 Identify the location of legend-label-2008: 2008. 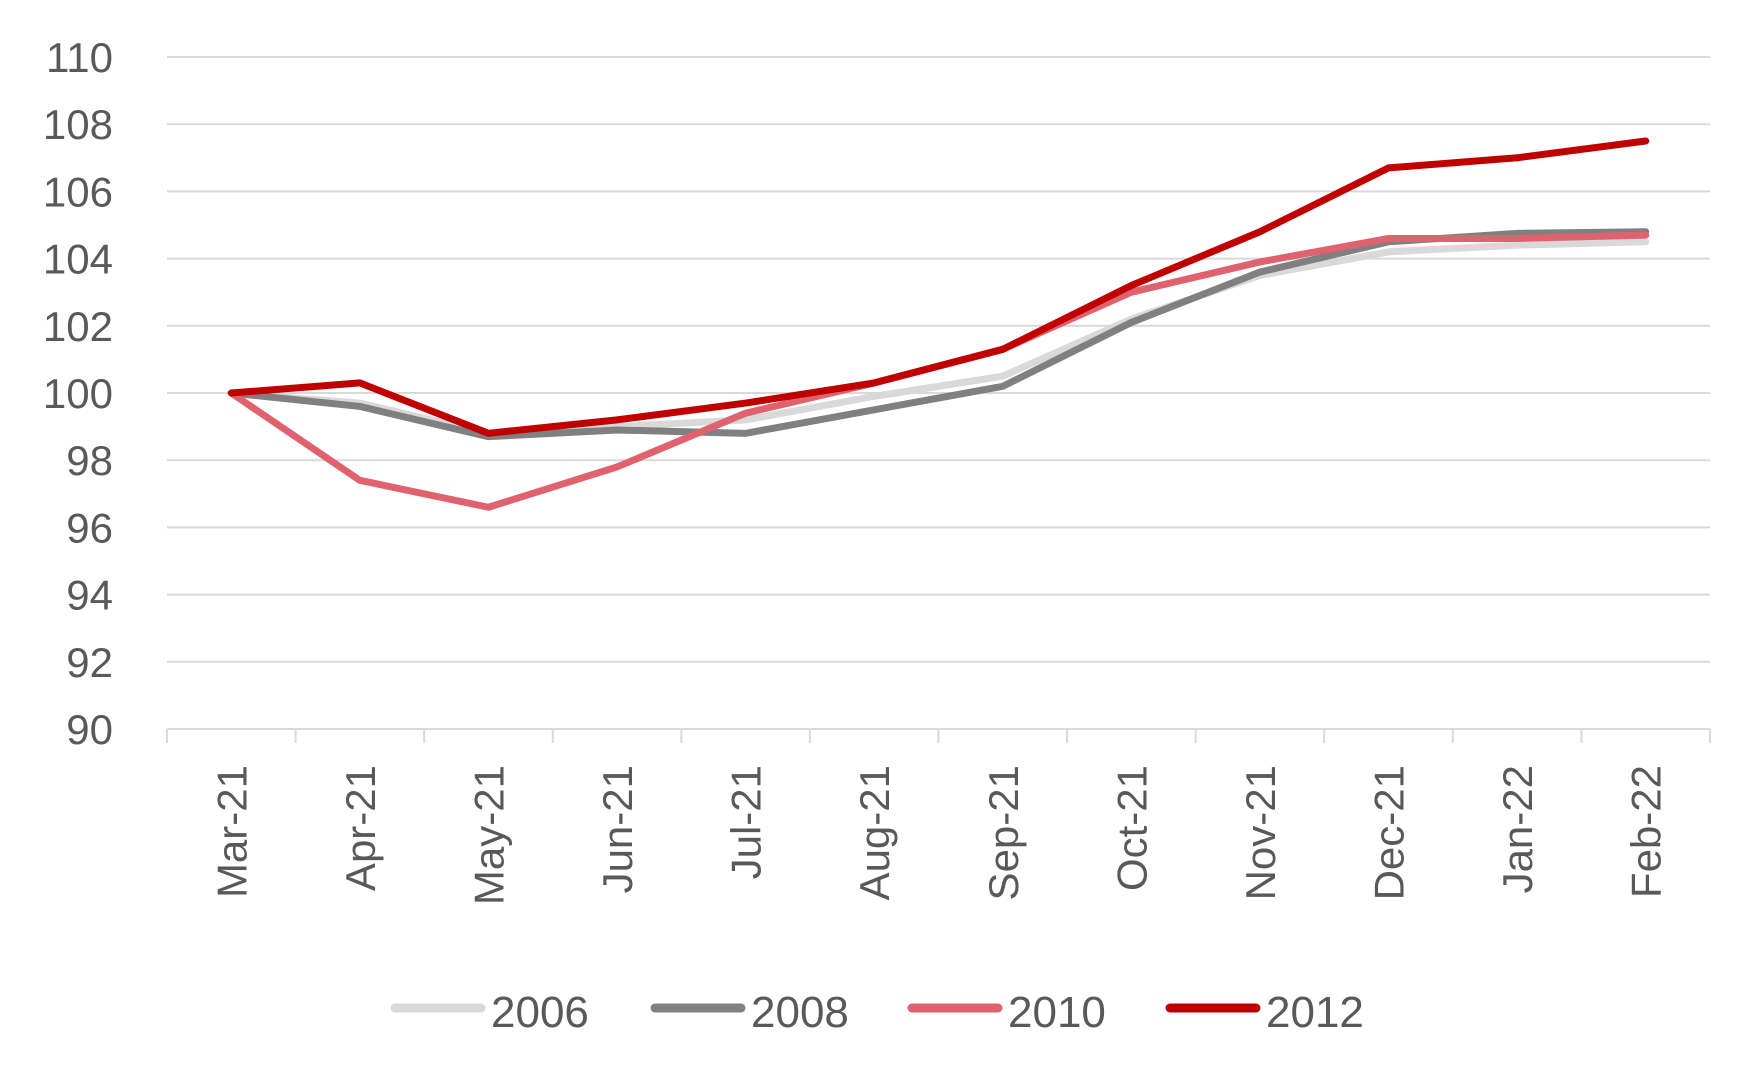
(800, 1012).